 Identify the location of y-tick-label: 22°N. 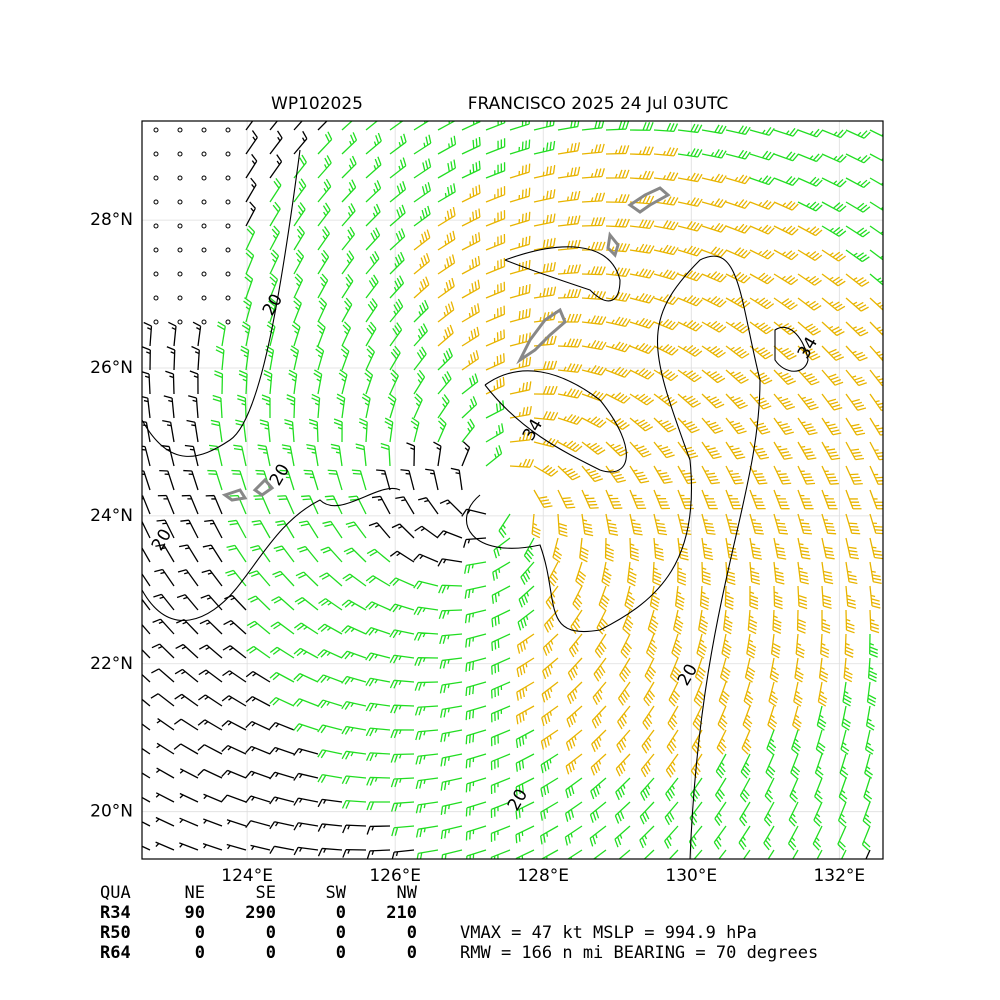
(111, 664).